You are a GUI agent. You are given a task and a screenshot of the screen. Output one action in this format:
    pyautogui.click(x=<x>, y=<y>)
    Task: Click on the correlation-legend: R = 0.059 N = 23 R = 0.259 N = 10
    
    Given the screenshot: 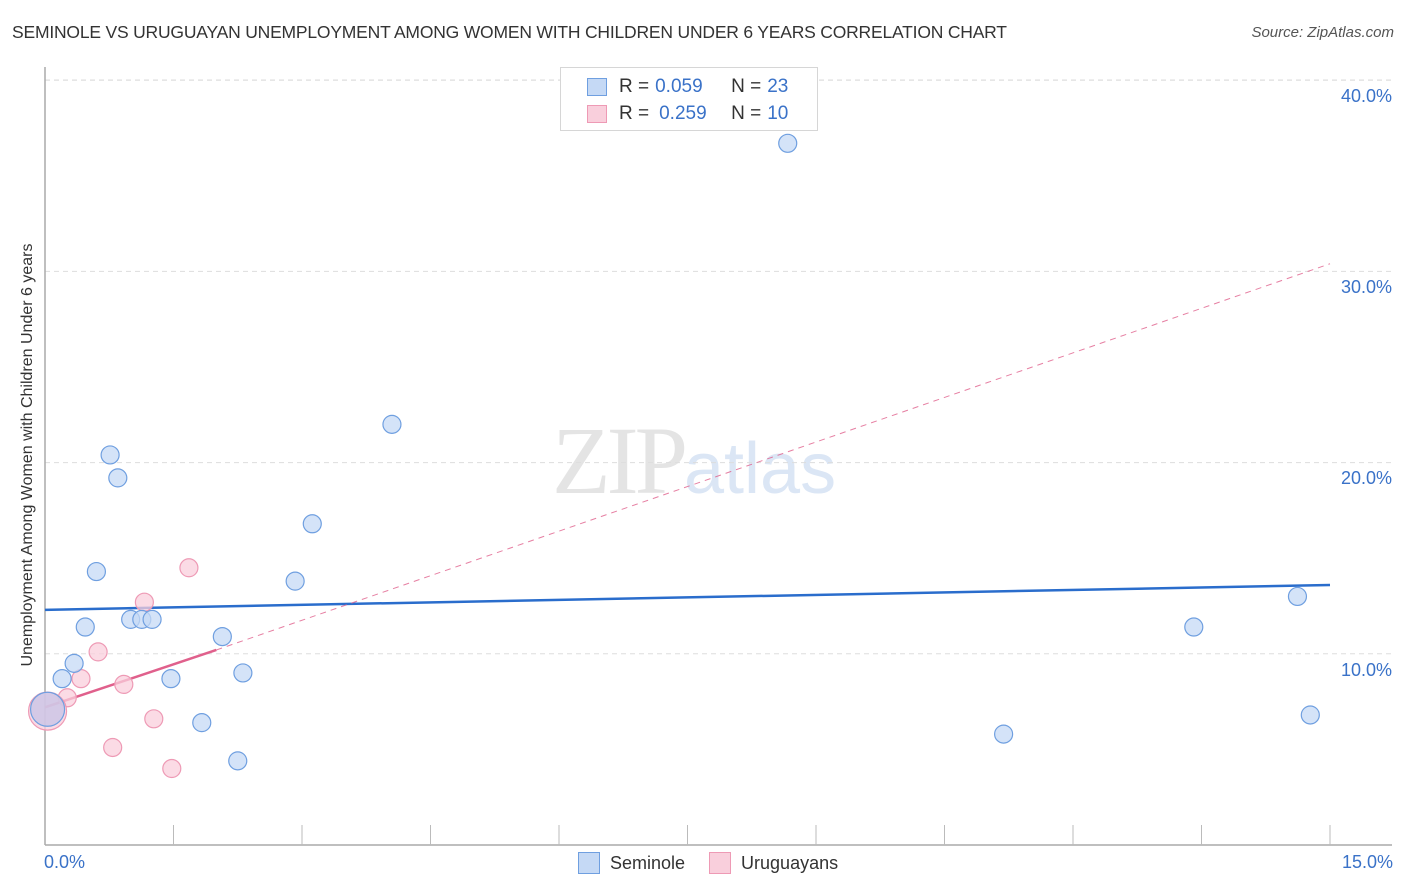 What is the action you would take?
    pyautogui.click(x=689, y=99)
    